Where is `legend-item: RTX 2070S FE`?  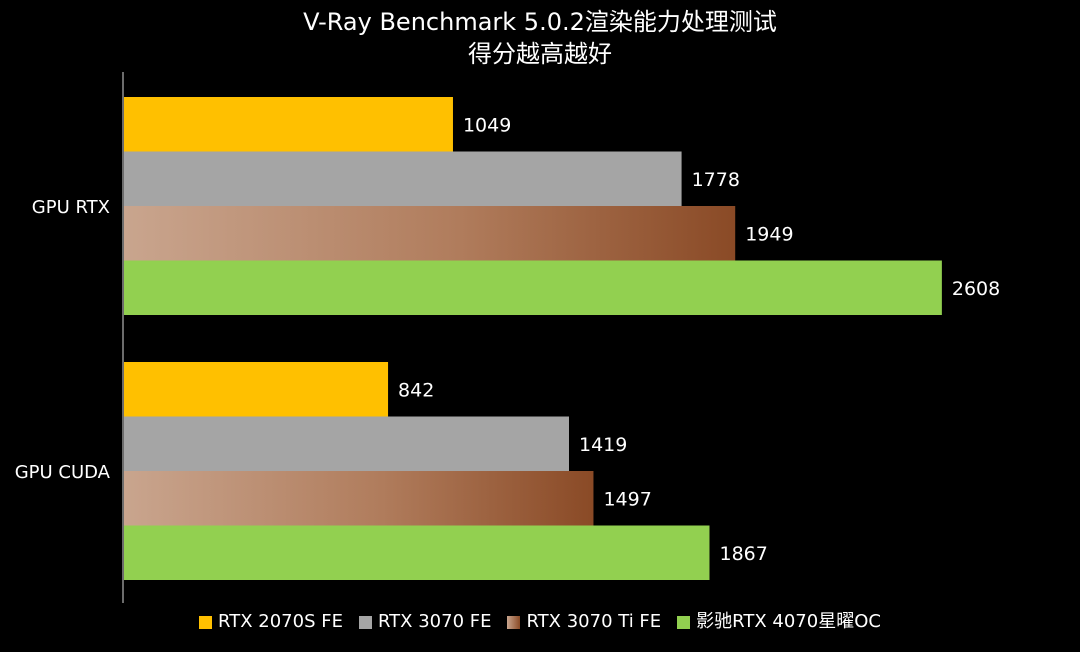
legend-item: RTX 2070S FE is located at coordinates (271, 622).